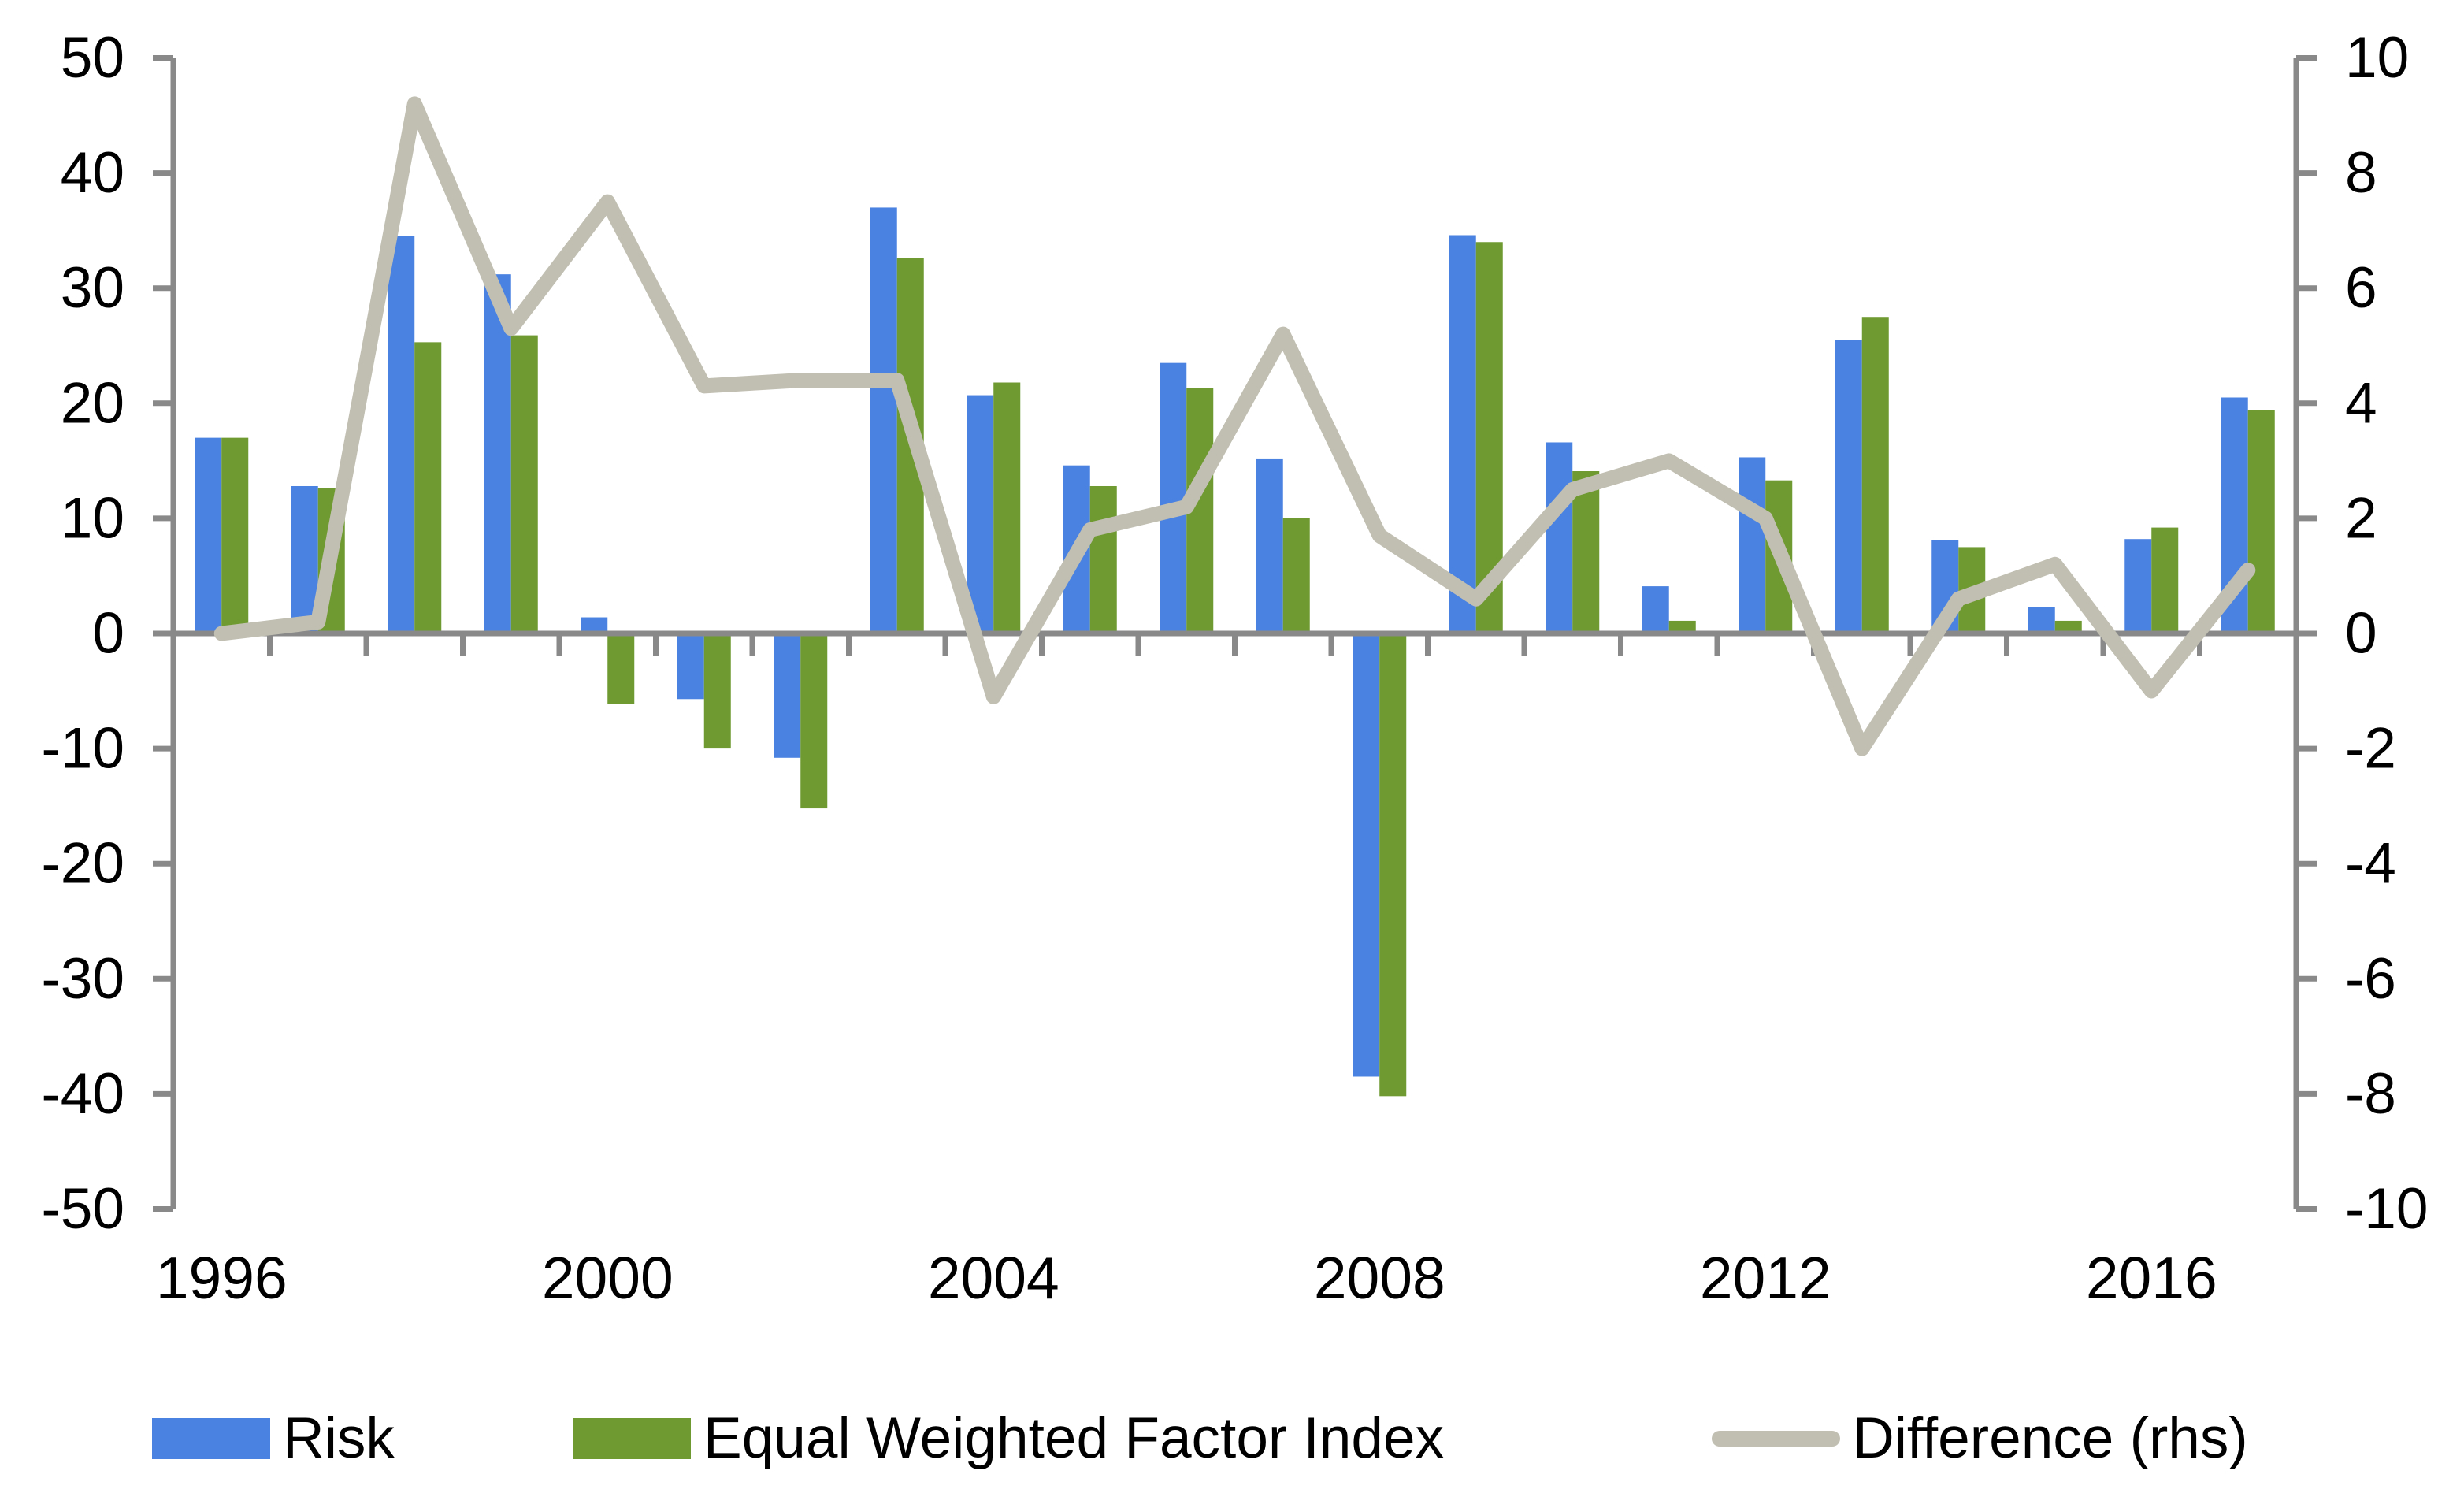 The width and height of the screenshot is (2464, 1493). I want to click on bar-index-1998, so click(428, 487).